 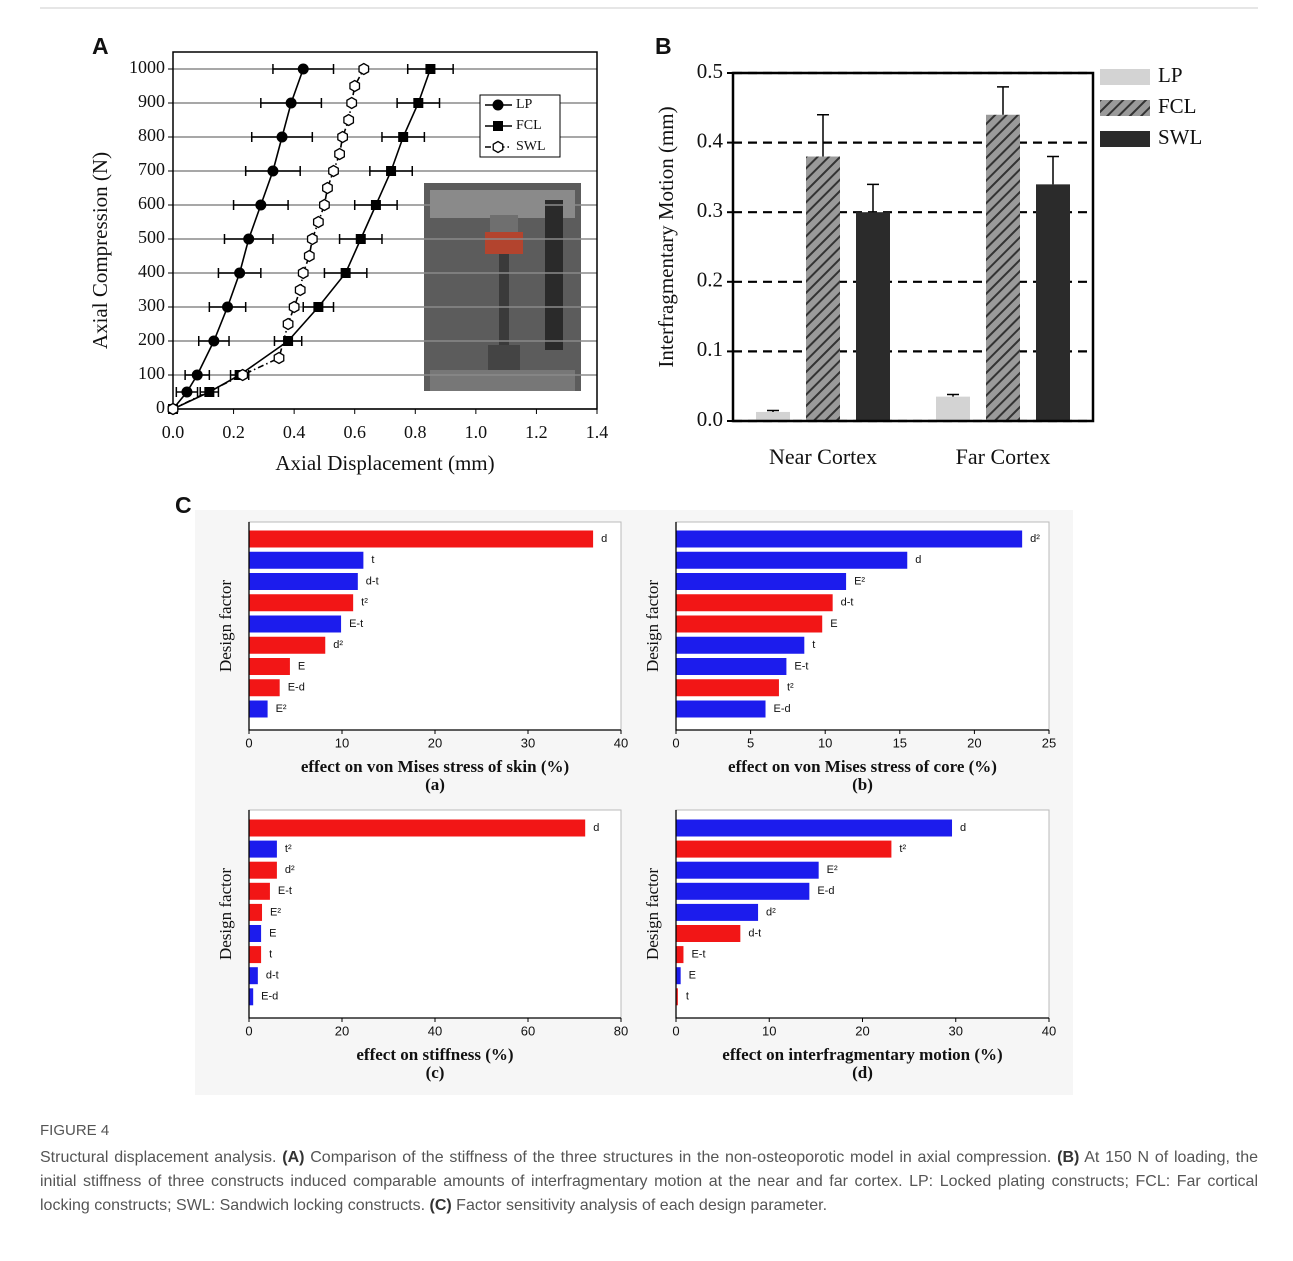 What do you see at coordinates (1049, 742) in the screenshot?
I see `x-tick-label: 25` at bounding box center [1049, 742].